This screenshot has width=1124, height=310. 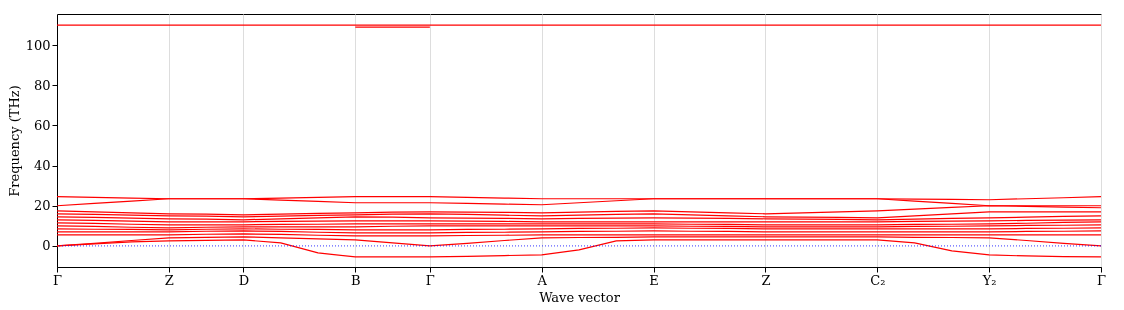 I want to click on x-tick-label: Y₂, so click(x=989, y=280).